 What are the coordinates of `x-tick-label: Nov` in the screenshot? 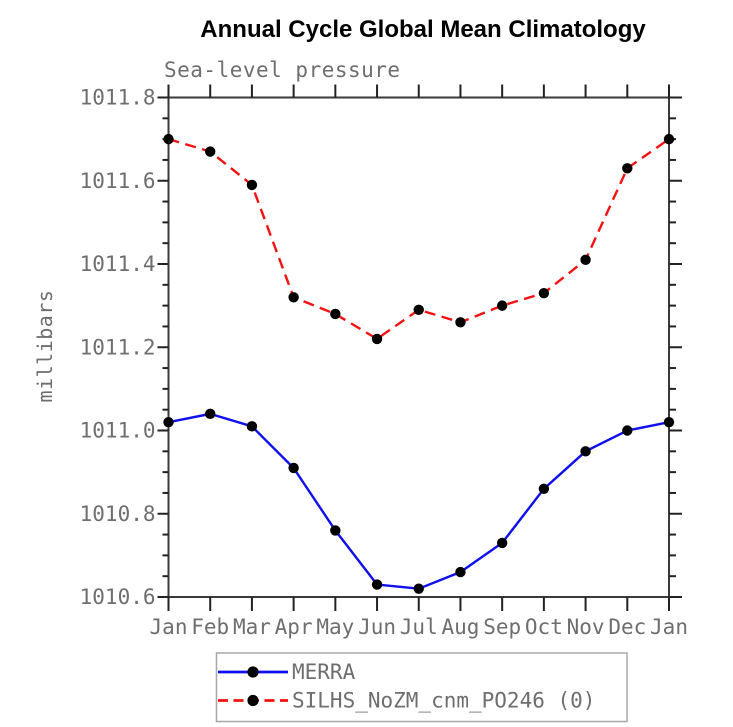 It's located at (586, 627).